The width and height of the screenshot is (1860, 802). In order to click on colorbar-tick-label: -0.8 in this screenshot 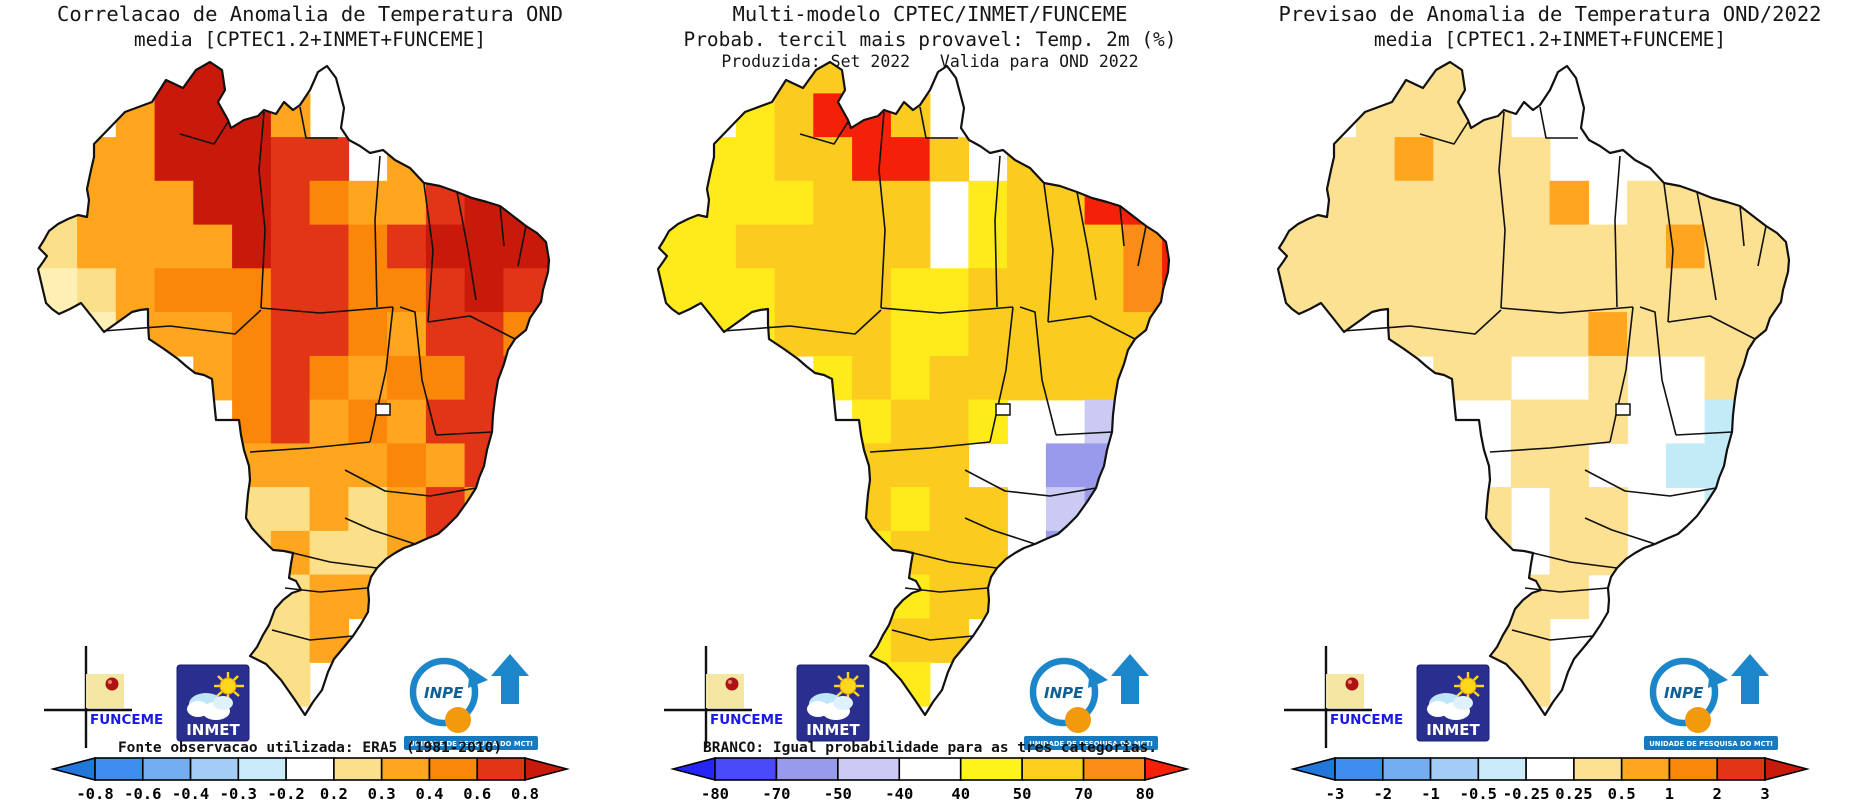, I will do `click(94, 793)`.